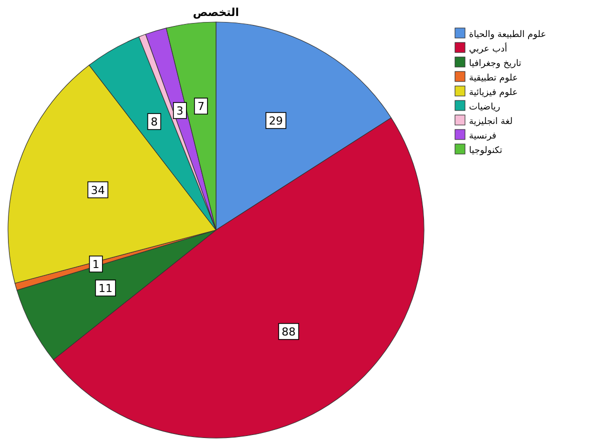 The height and width of the screenshot is (444, 590). I want to click on legend-label: فرنسية, so click(482, 137).